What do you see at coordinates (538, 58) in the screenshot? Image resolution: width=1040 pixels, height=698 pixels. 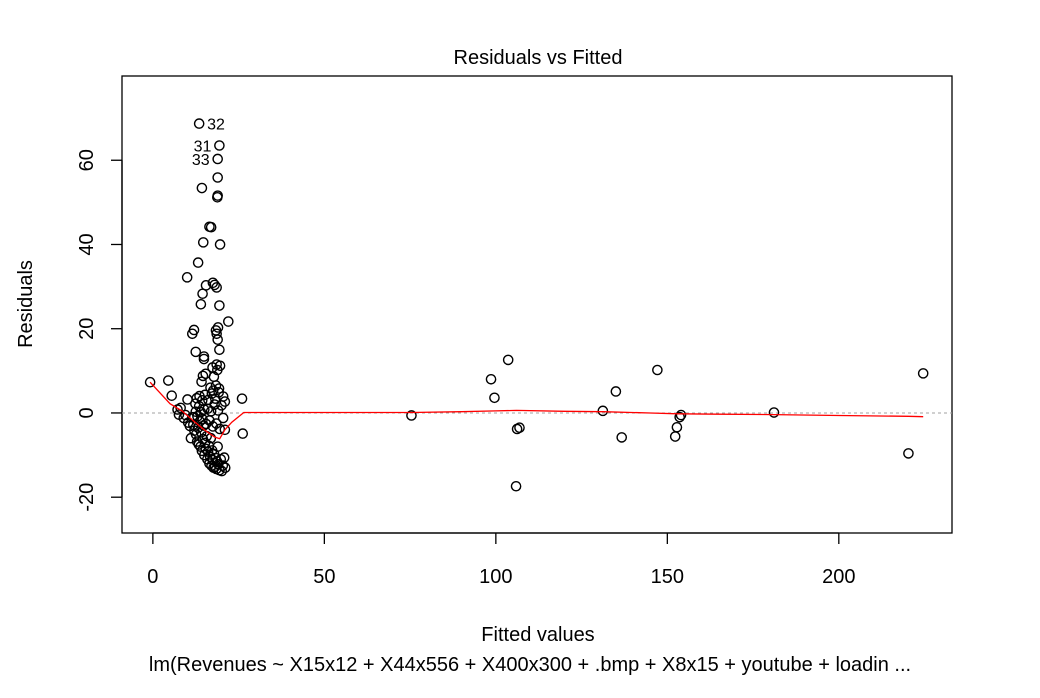 I see `chart-title: Residuals vs Fitted` at bounding box center [538, 58].